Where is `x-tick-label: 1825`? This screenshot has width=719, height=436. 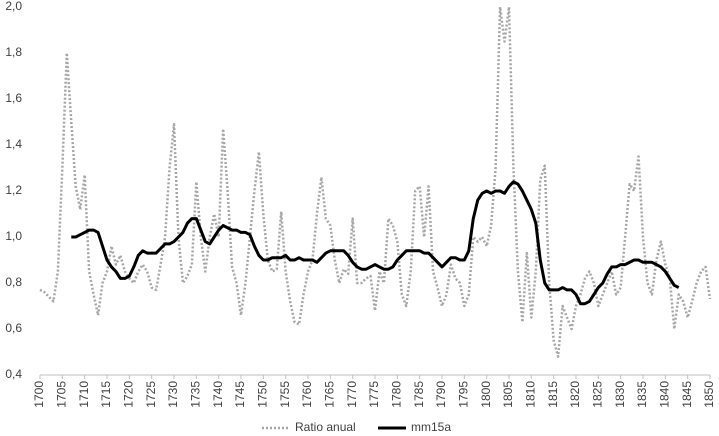
x-tick-label: 1825 is located at coordinates (598, 394).